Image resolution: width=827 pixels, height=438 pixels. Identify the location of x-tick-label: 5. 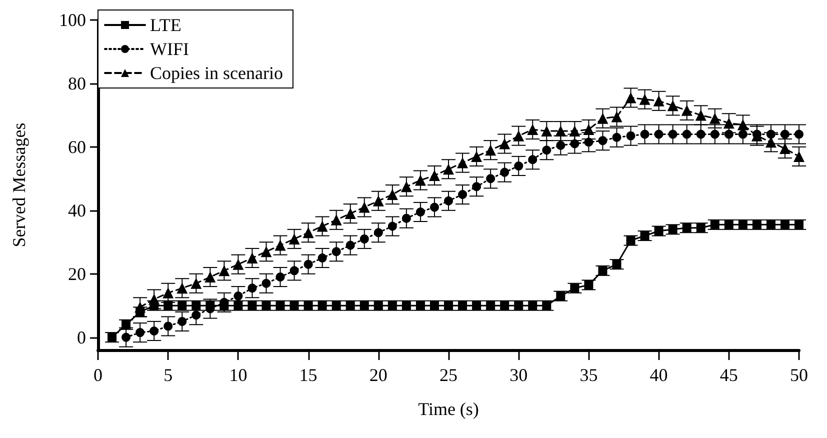
(168, 375).